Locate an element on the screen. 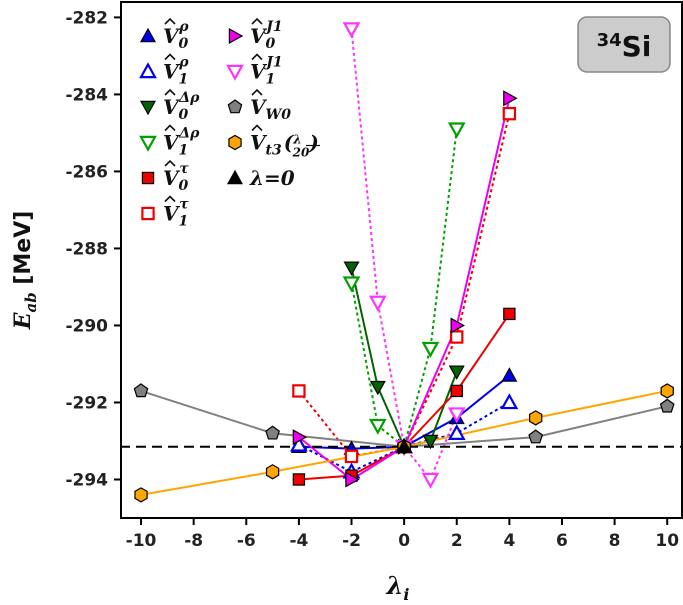 The width and height of the screenshot is (683, 605). x-tick-label: -8 is located at coordinates (193, 541).